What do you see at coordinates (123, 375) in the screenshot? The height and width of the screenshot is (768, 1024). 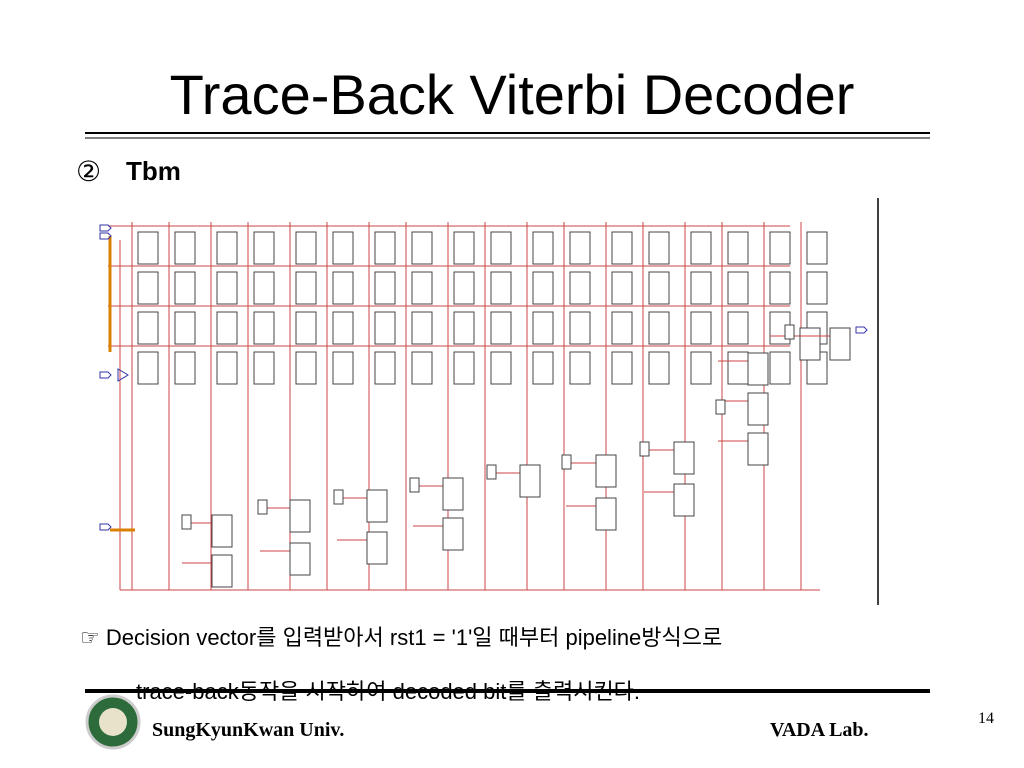 I see `buffer` at bounding box center [123, 375].